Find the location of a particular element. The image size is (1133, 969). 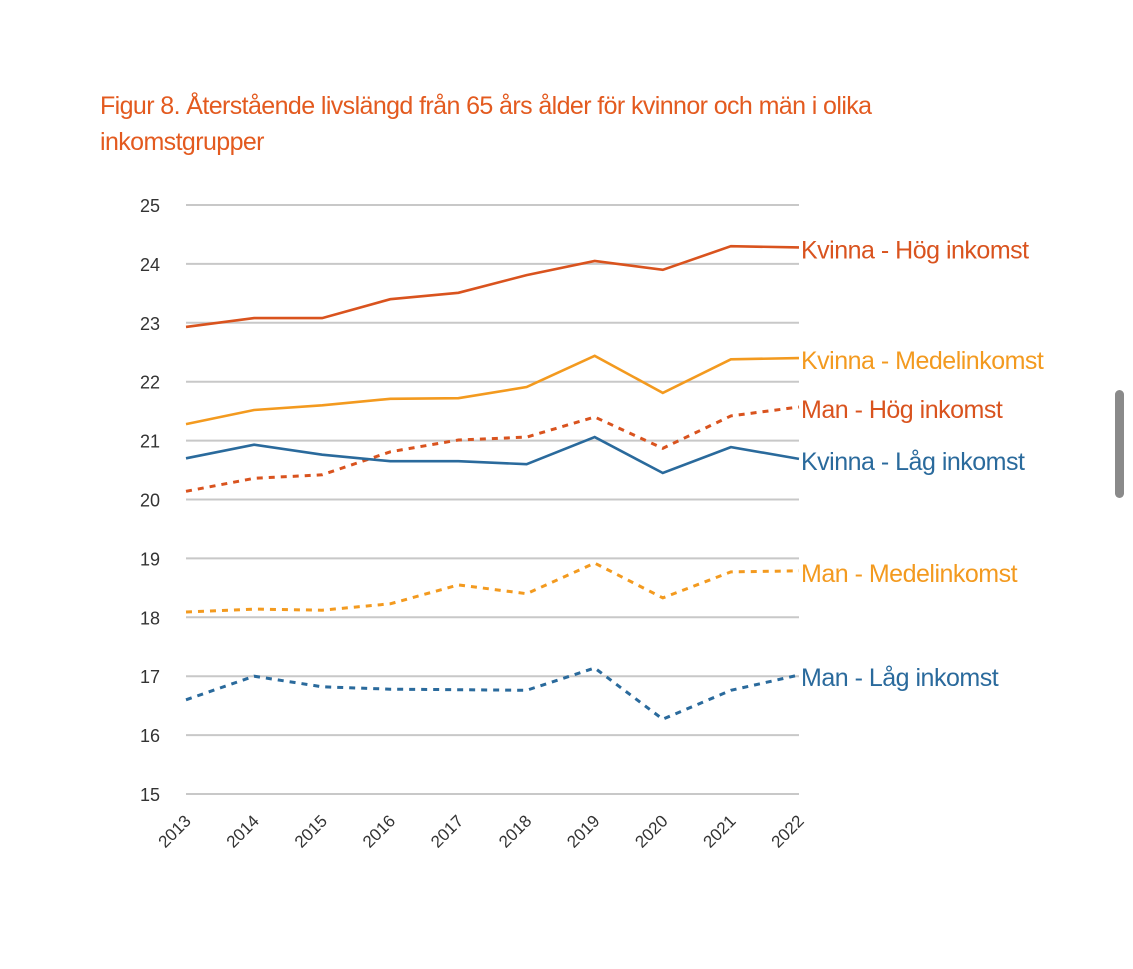

y-tick-label: 19 is located at coordinates (150, 559).